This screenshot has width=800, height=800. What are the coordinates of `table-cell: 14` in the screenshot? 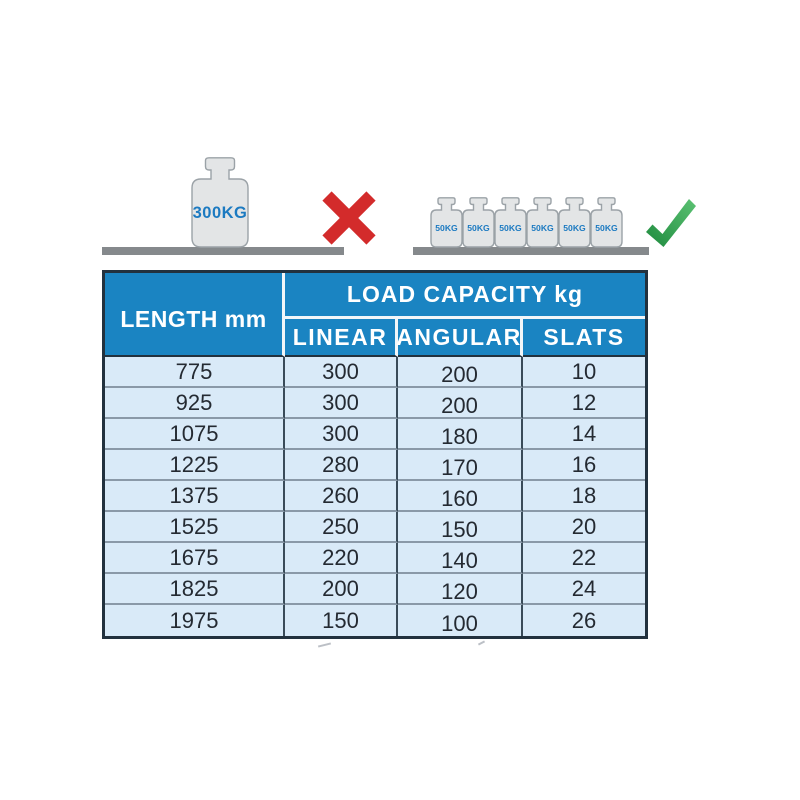 It's located at (584, 434).